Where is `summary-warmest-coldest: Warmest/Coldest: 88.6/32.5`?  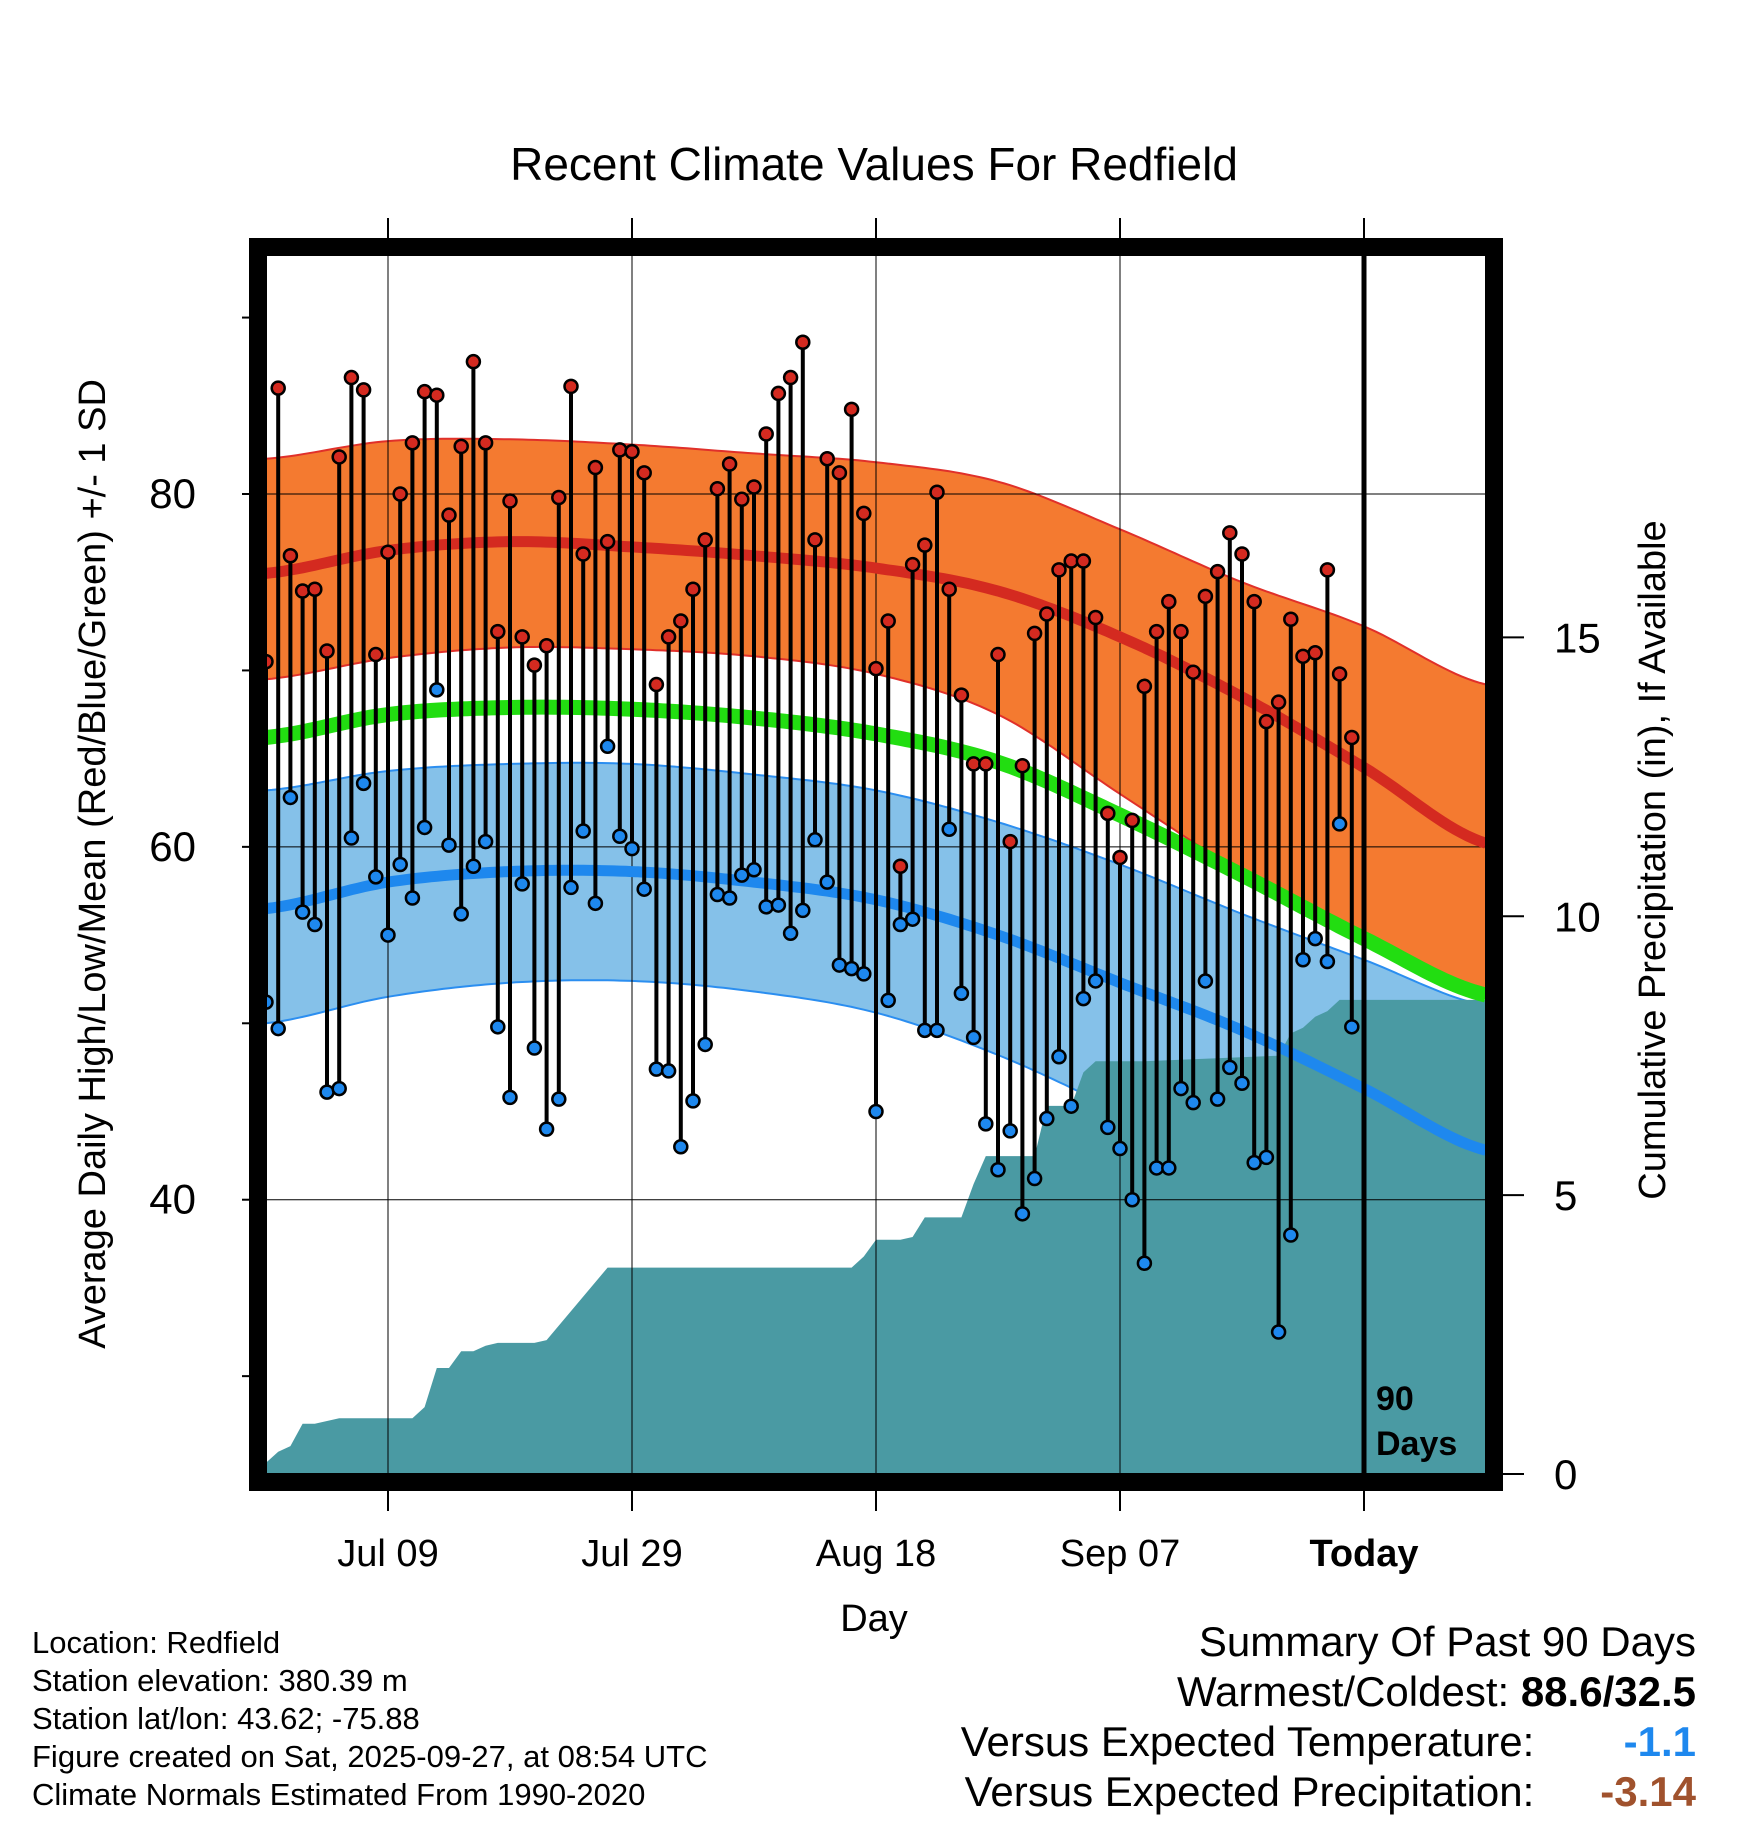 summary-warmest-coldest: Warmest/Coldest: 88.6/32.5 is located at coordinates (1328, 1692).